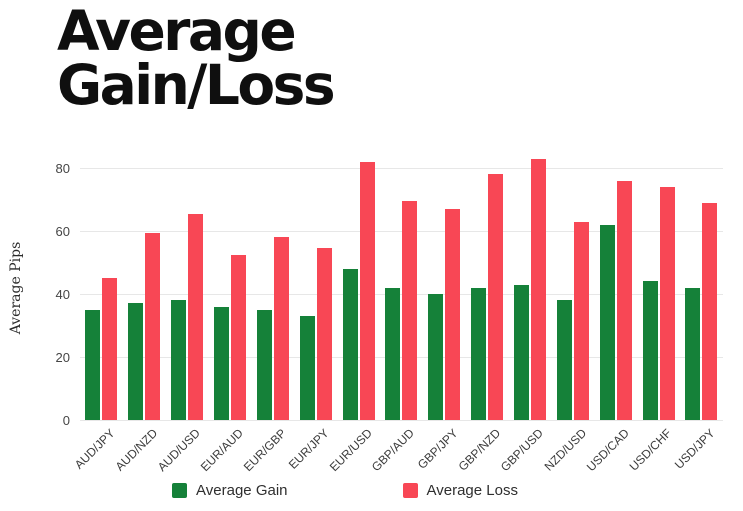 The width and height of the screenshot is (743, 511). What do you see at coordinates (710, 311) in the screenshot?
I see `loss-bar-usd-jpy` at bounding box center [710, 311].